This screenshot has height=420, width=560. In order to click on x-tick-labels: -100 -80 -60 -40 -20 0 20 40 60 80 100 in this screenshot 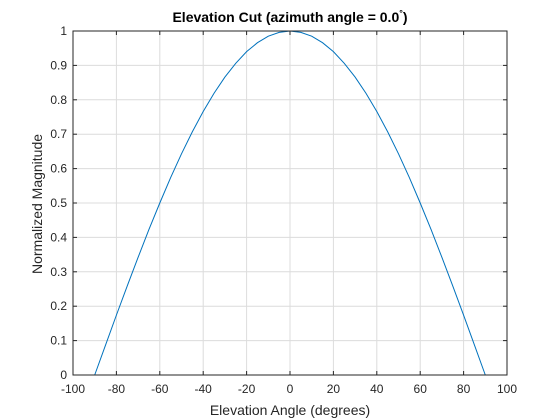, I will do `click(289, 389)`.